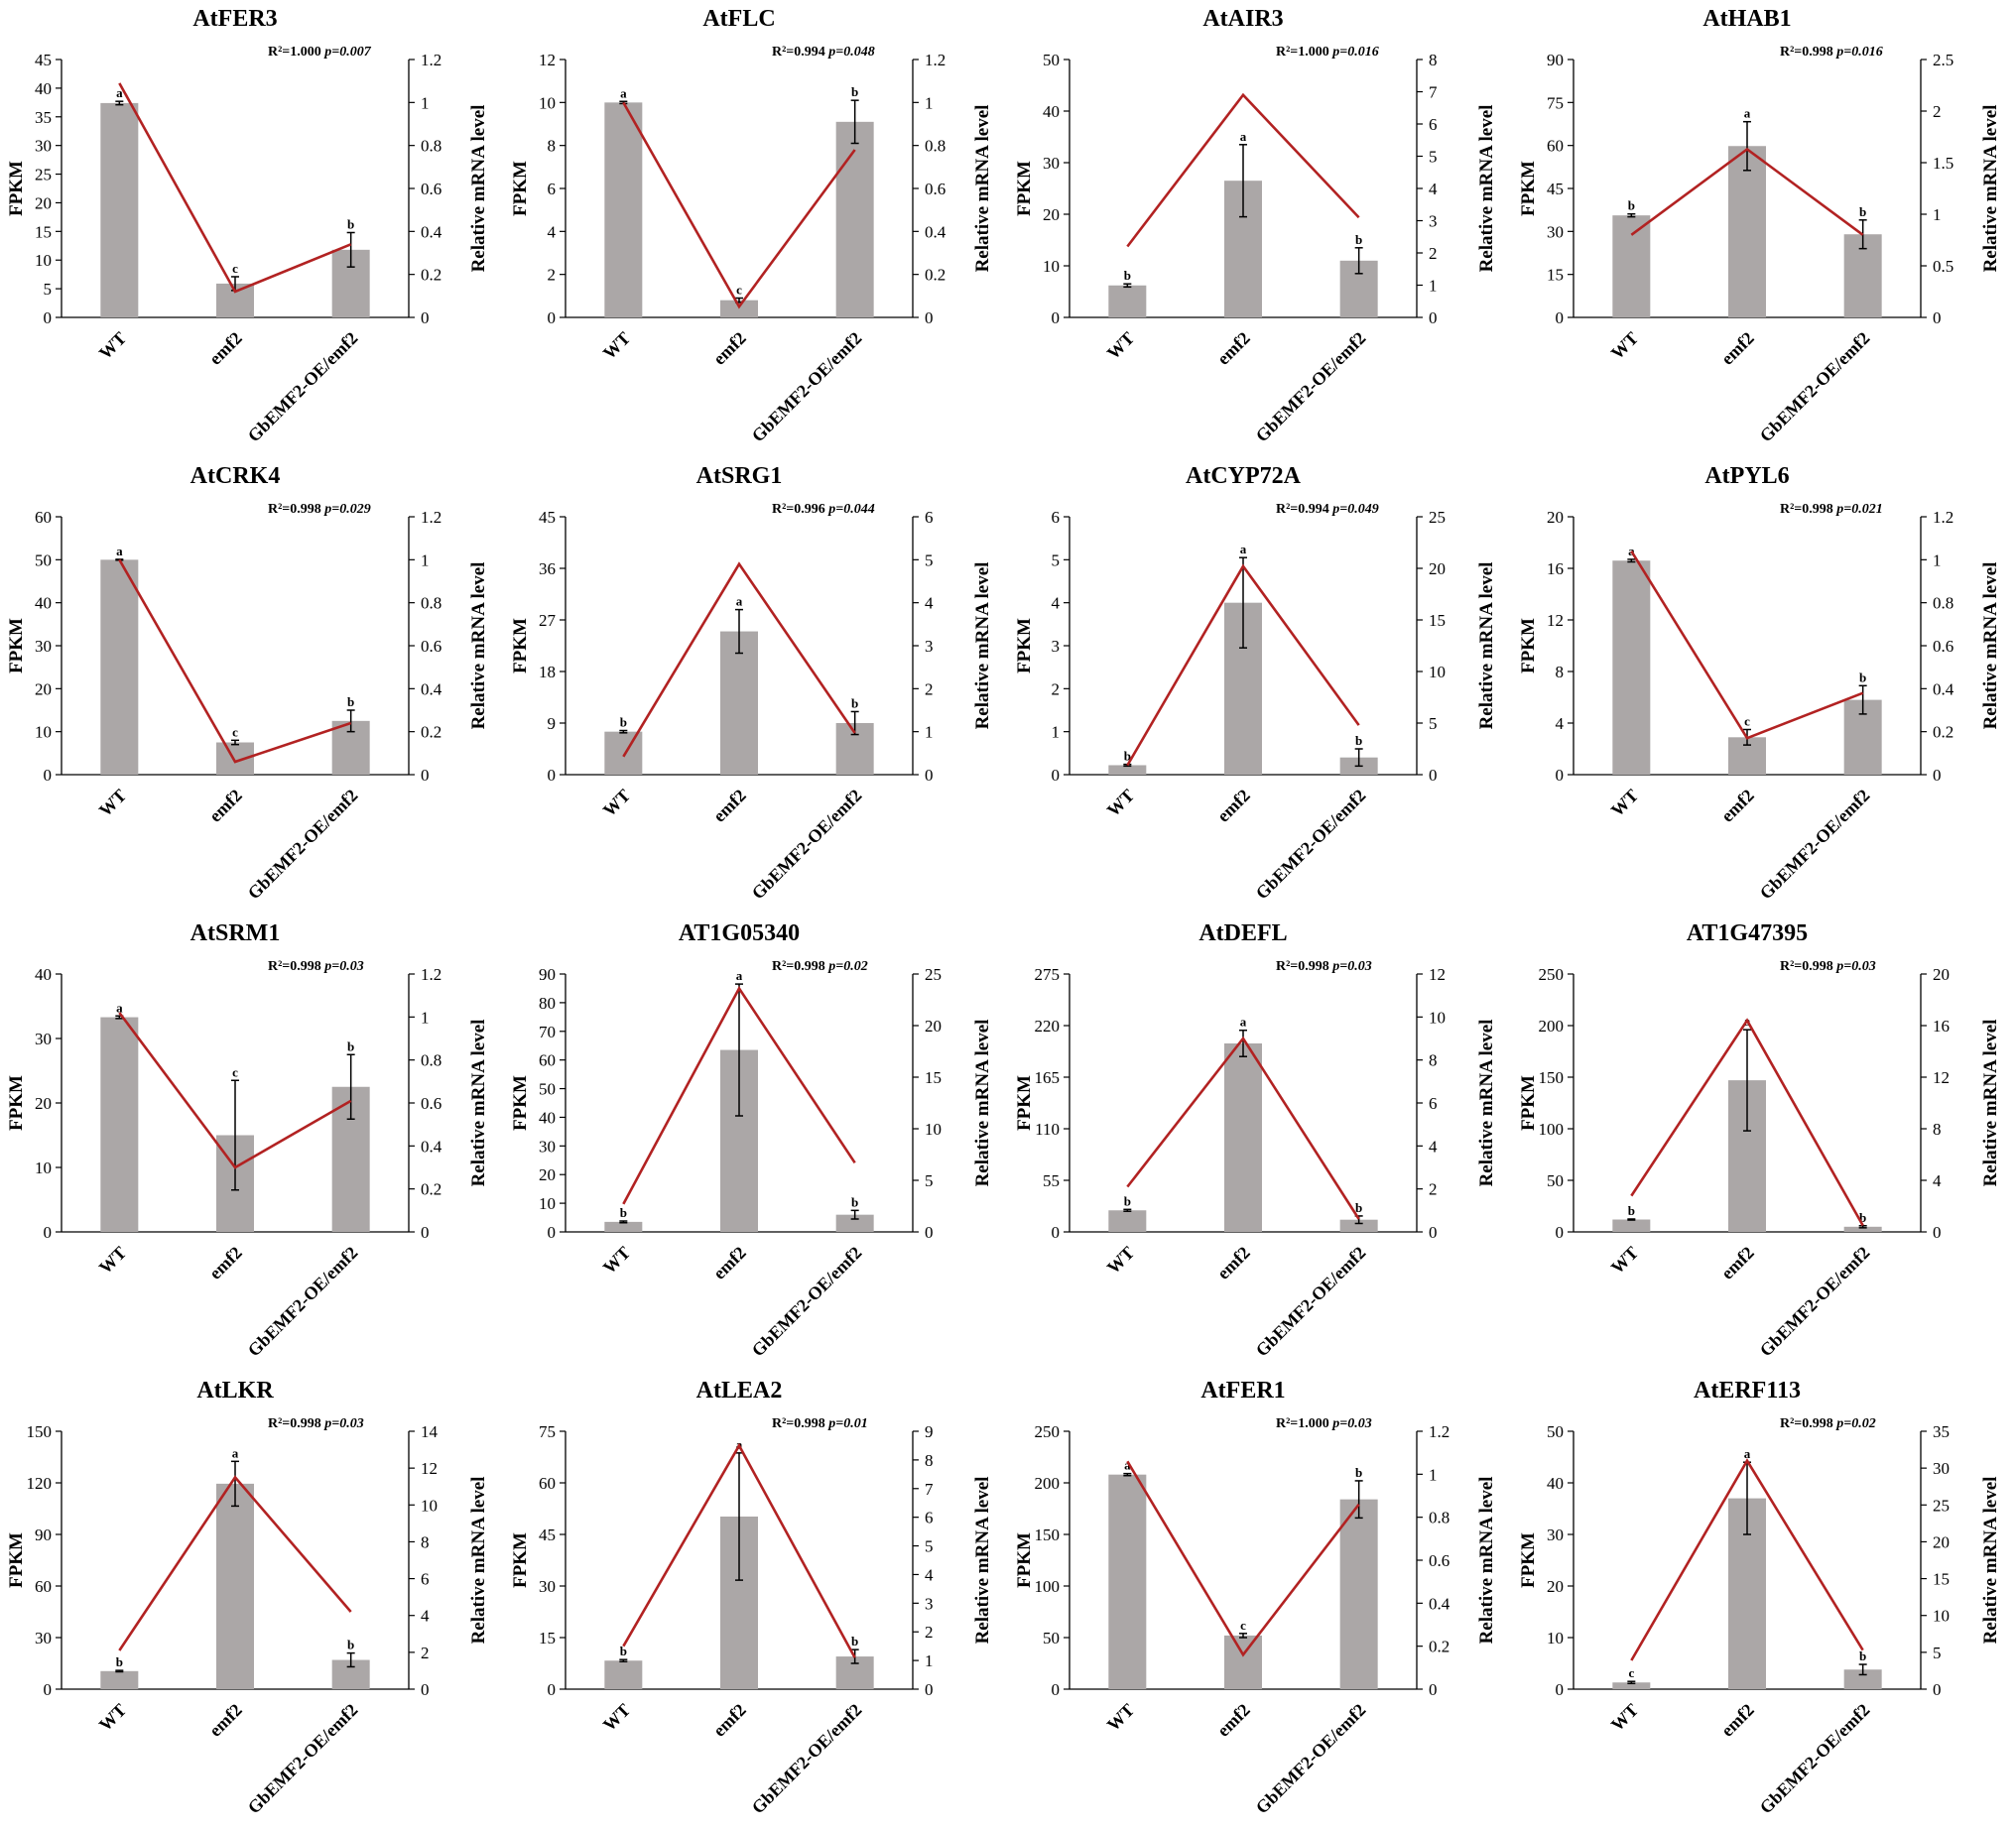 The width and height of the screenshot is (2016, 1831). What do you see at coordinates (1555, 620) in the screenshot?
I see `y-tick-label: 12` at bounding box center [1555, 620].